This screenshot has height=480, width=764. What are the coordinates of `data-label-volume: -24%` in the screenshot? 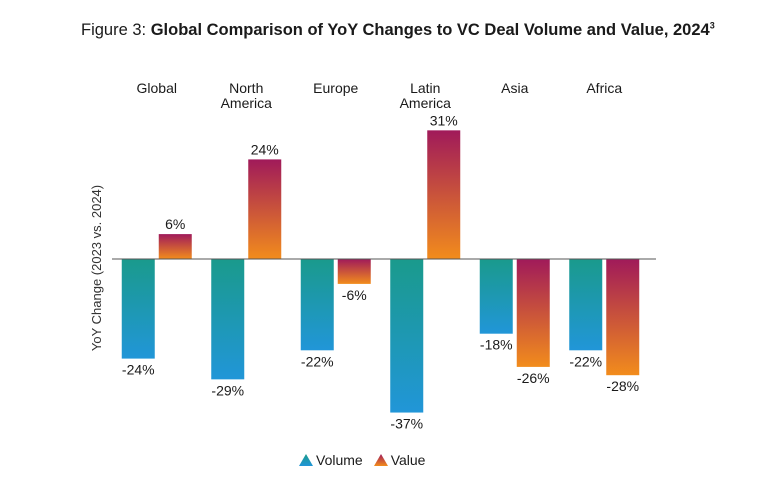 It's located at (138, 370).